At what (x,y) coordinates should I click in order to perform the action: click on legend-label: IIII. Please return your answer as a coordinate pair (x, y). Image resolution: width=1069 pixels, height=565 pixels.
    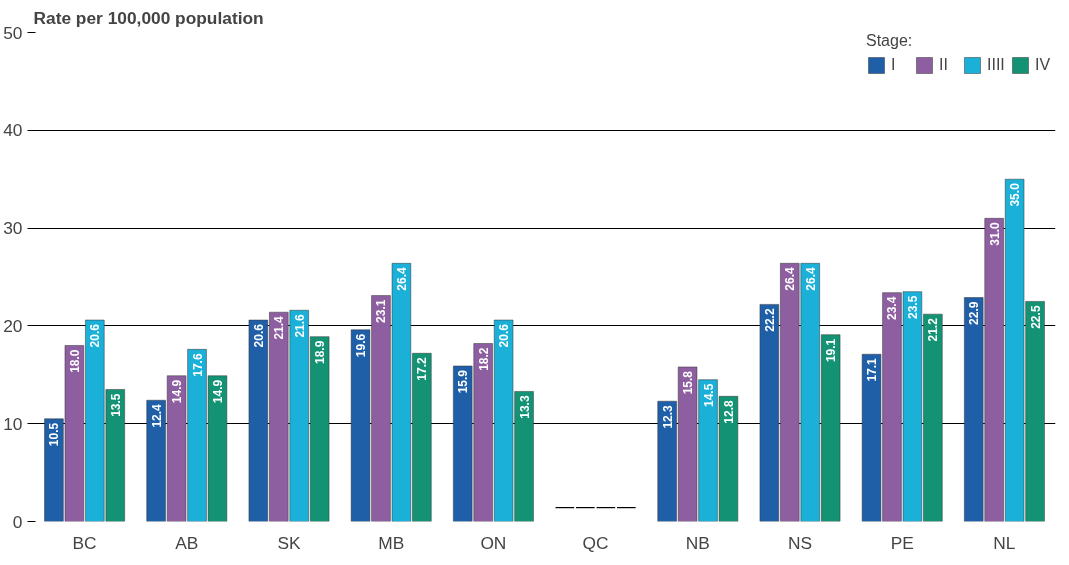
    Looking at the image, I should click on (996, 65).